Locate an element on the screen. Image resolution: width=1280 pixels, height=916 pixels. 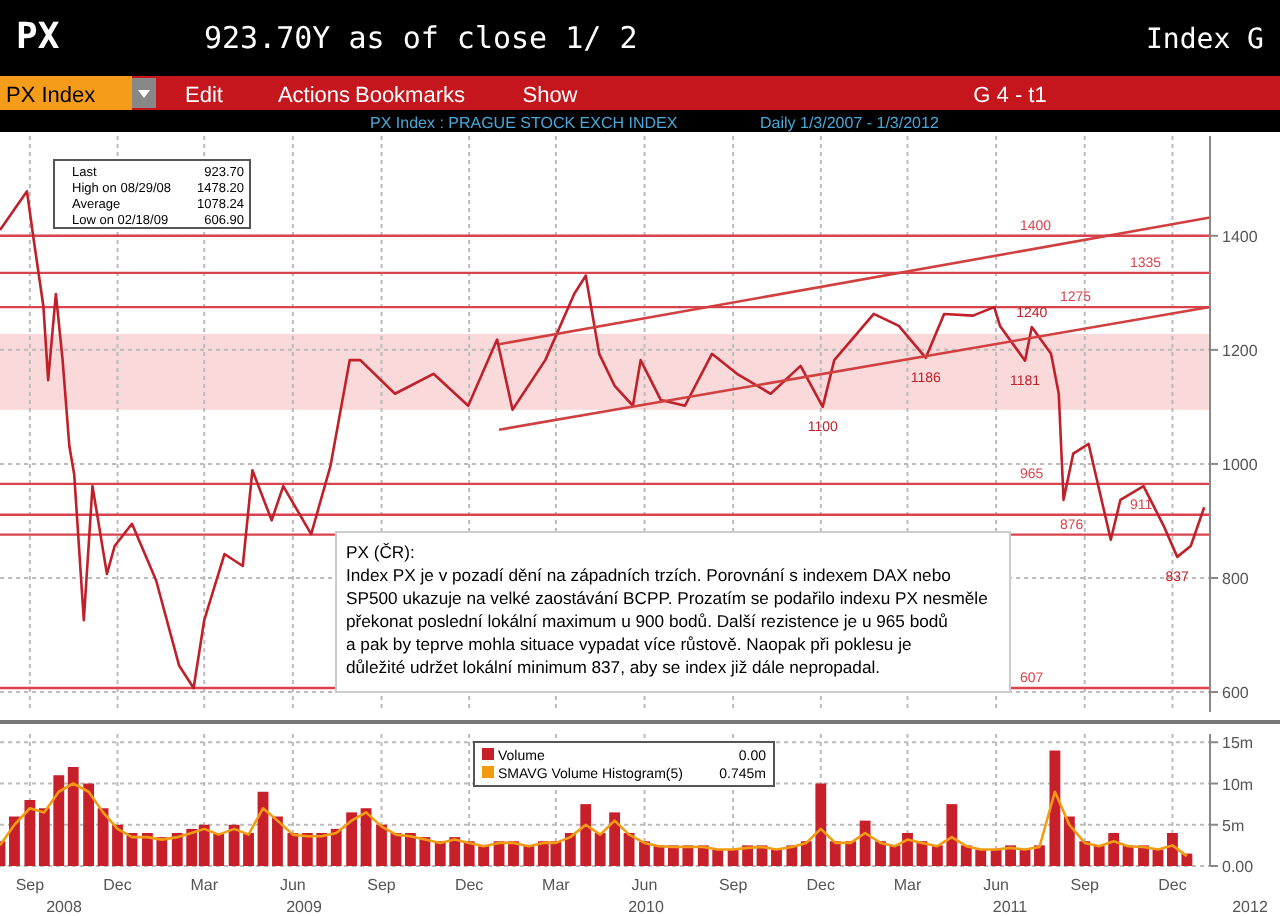
annotation: PX (ČR): Index PX je v pozadí dění na západních trzích. Porovnání s indexem DAX nebo SP500 ukazuje na velké zaostávání BCPP. Prozatím se podařilo indexu PX nesměle překonat poslední lokální maximum u 900 bodů. Další rezistence je u 965 bodů a pak by teprve mohla situace vypadat více růstově. Naopak při poklesu je důležité udržet lokální minimum 837, aby se index již dále nepropadal. is located at coordinates (667, 609).